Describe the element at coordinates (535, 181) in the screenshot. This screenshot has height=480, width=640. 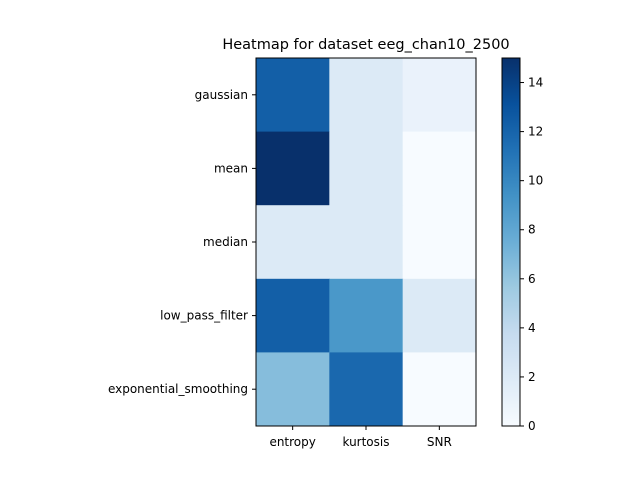
I see `colorbar-tick-label: 10` at that location.